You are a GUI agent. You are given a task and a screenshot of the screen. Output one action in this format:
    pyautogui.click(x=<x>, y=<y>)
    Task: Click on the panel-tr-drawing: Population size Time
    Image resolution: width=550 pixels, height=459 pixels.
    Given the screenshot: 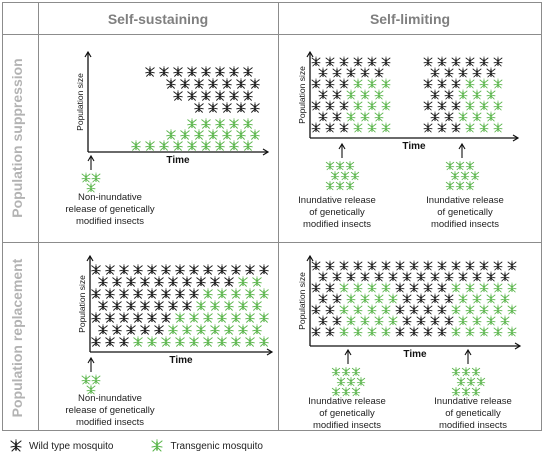 What is the action you would take?
    pyautogui.click(x=408, y=120)
    